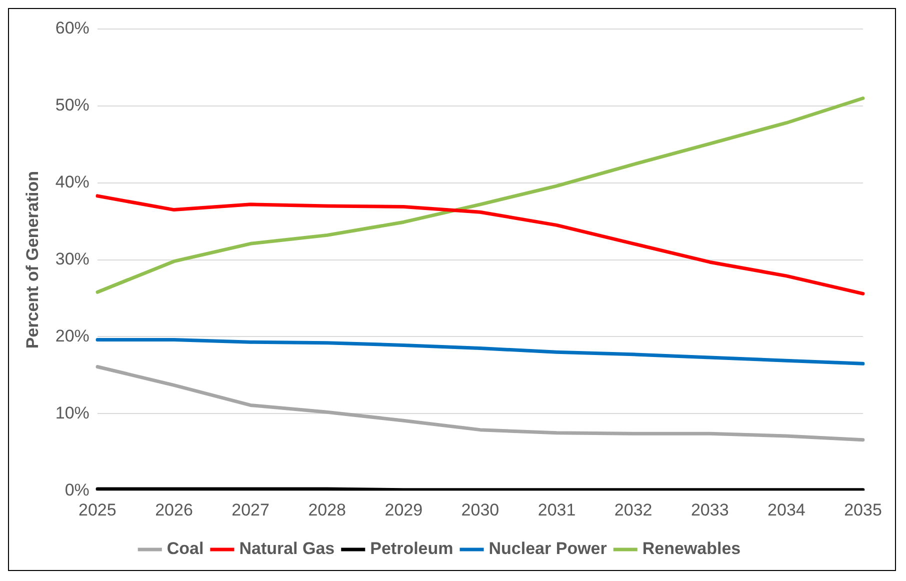  Describe the element at coordinates (863, 510) in the screenshot. I see `x-tick-label: 2035` at that location.